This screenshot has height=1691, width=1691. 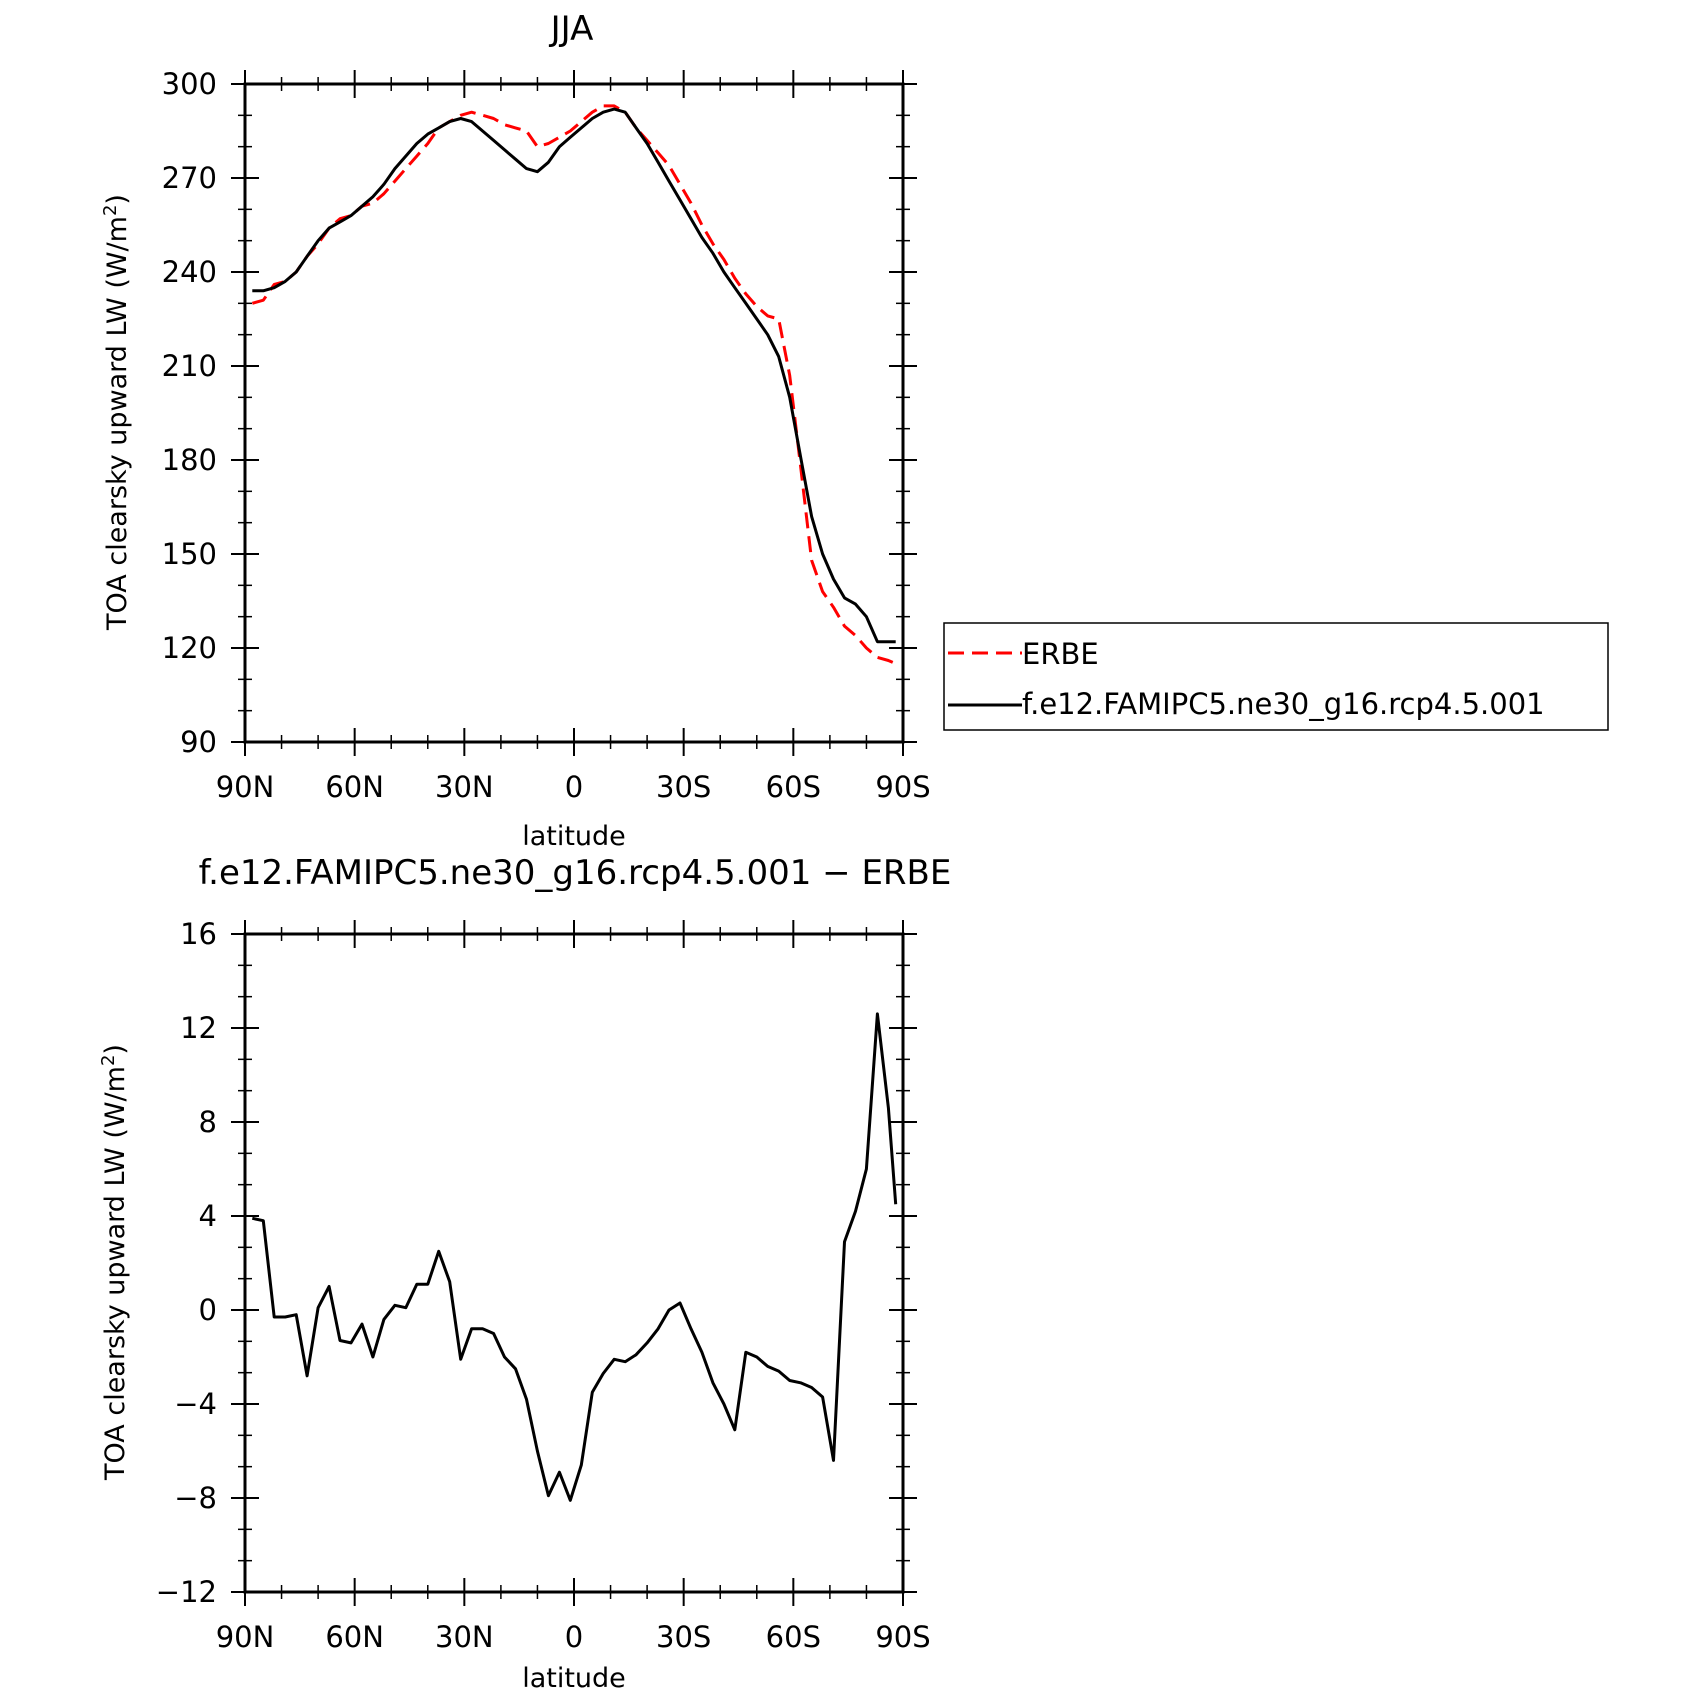 What do you see at coordinates (575, 873) in the screenshot?
I see `bottom-panel-title: f.e12.FAMIPC5.ne30_g16.rcp4.5.001 − ERBE` at bounding box center [575, 873].